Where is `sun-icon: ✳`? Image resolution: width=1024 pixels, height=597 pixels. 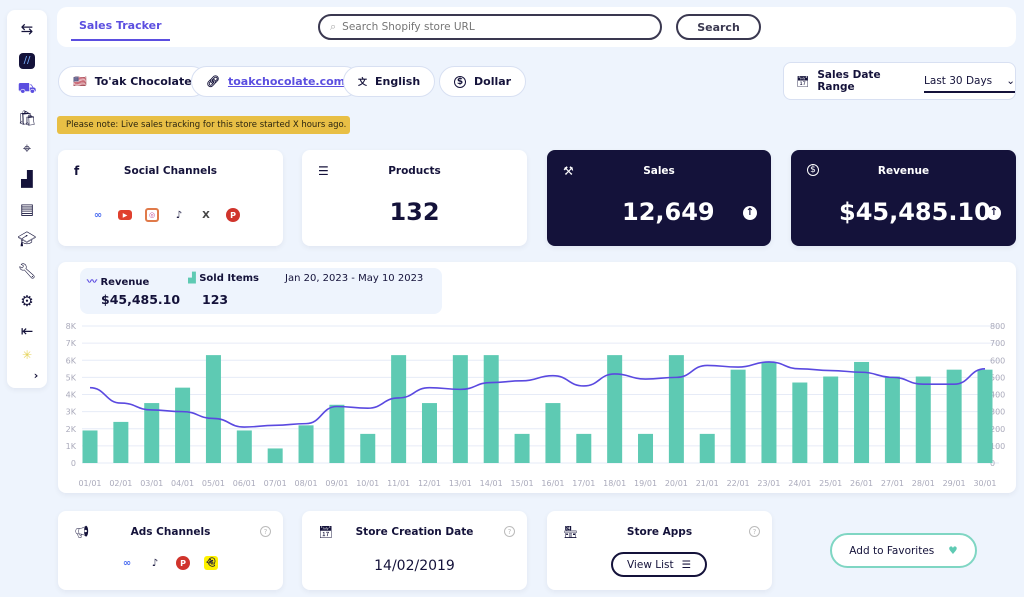
sun-icon: ✳ is located at coordinates (27, 355).